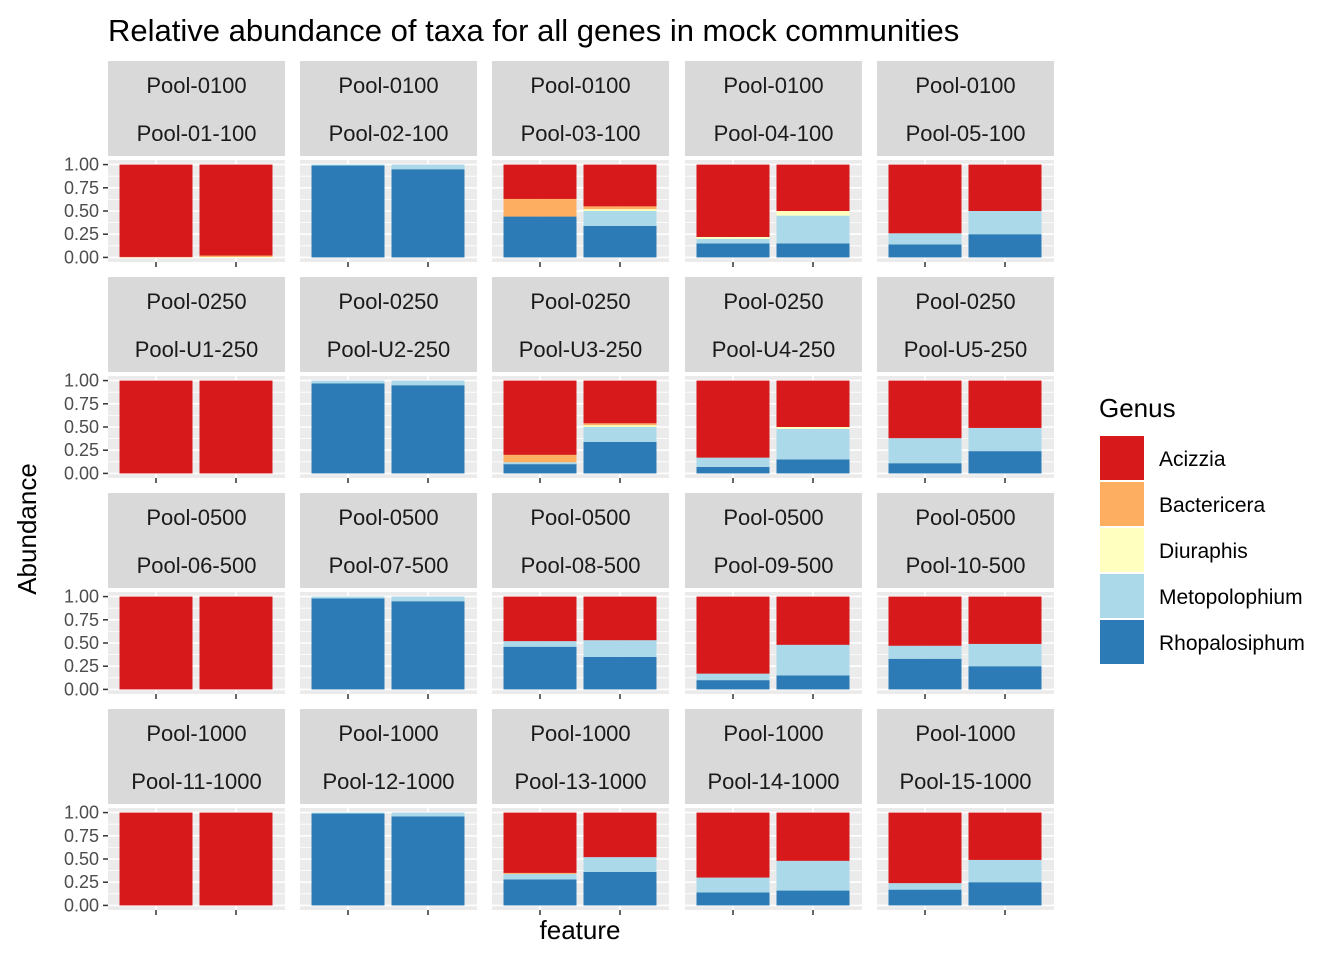 The image size is (1344, 960). Describe the element at coordinates (388, 812) in the screenshot. I see `facet-panel: Pool-1000 Pool-12-1000` at that location.